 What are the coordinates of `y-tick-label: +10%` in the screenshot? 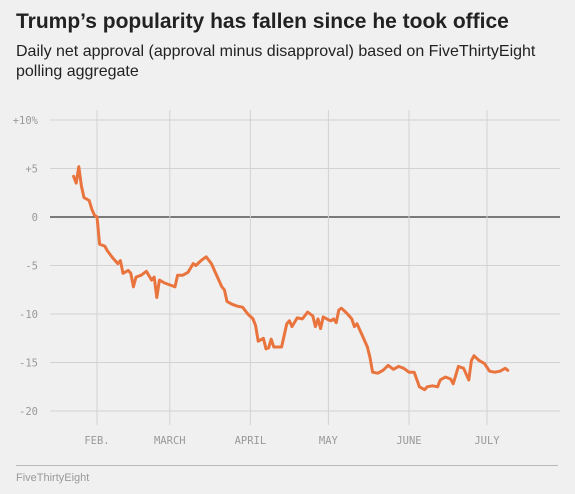 It's located at (26, 121).